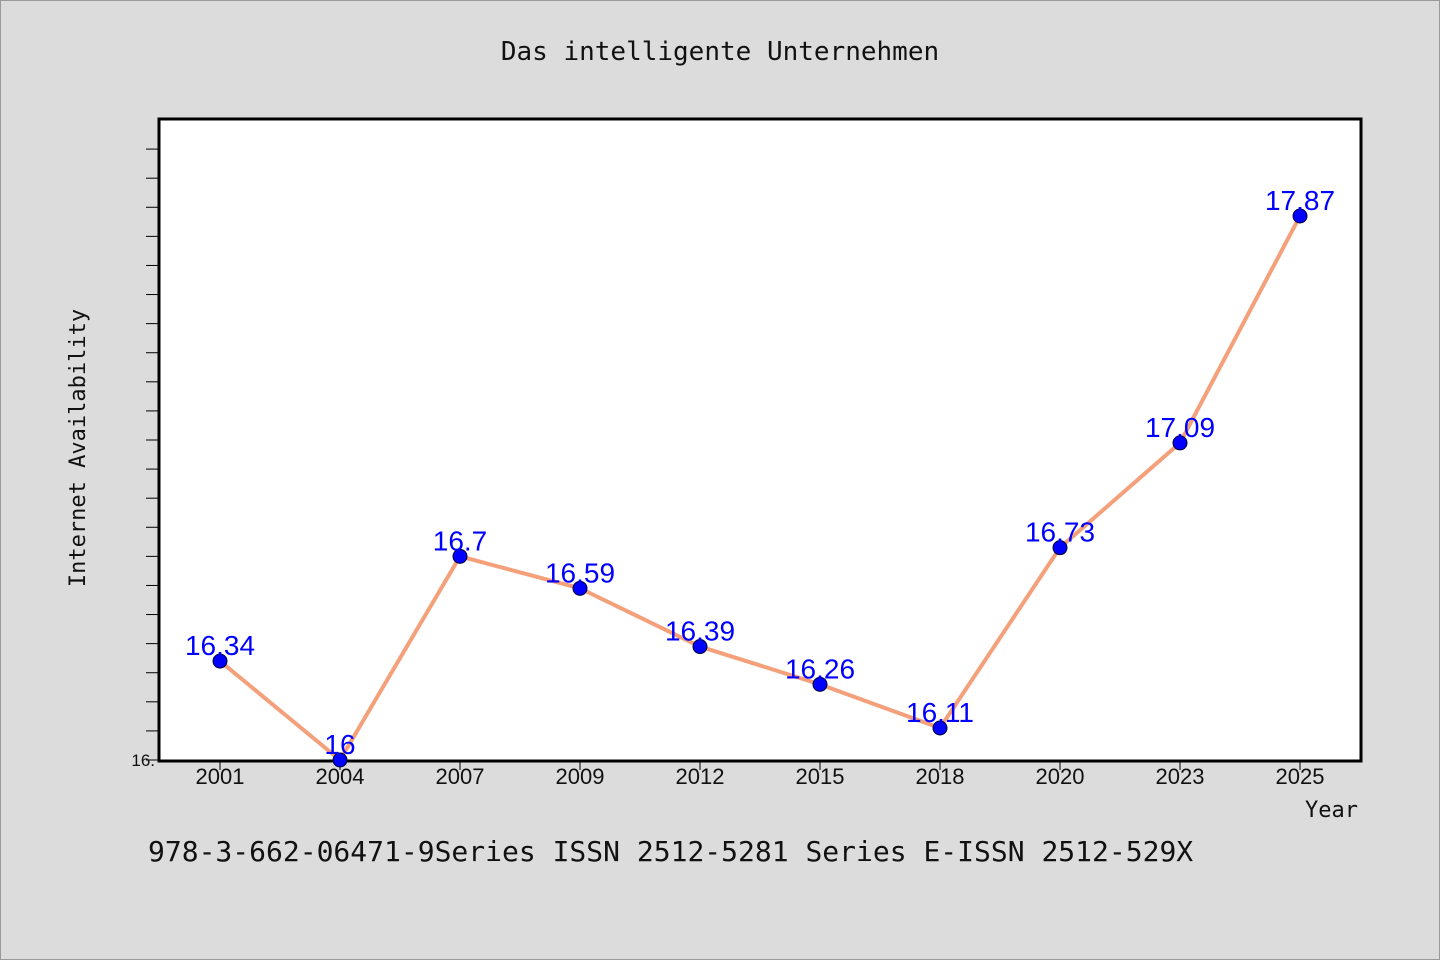 This screenshot has height=960, width=1440. What do you see at coordinates (700, 631) in the screenshot?
I see `data-label: 16.39` at bounding box center [700, 631].